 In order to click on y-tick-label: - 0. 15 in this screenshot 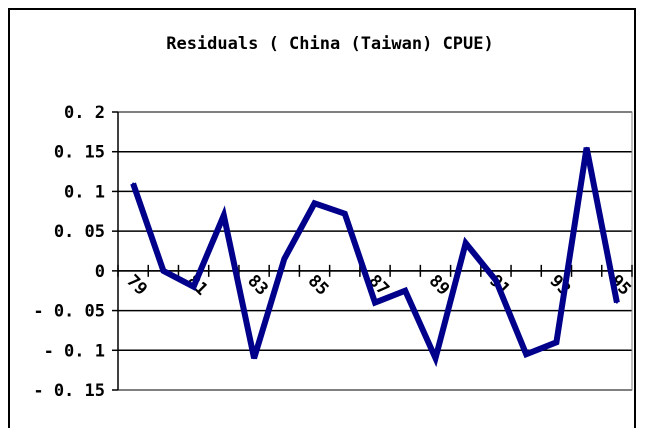, I will do `click(69, 391)`.